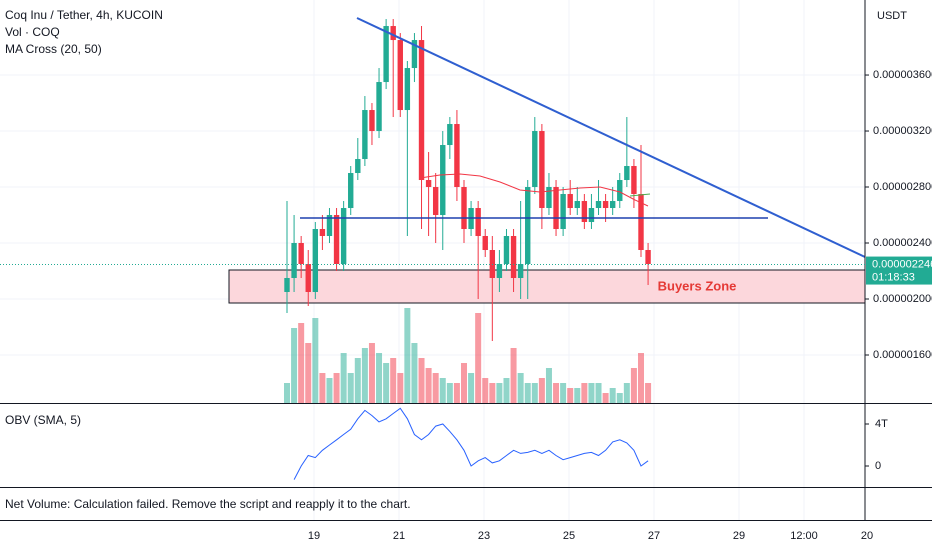 This screenshot has width=932, height=550. I want to click on y-tick-label: 0.000003600, so click(902, 75).